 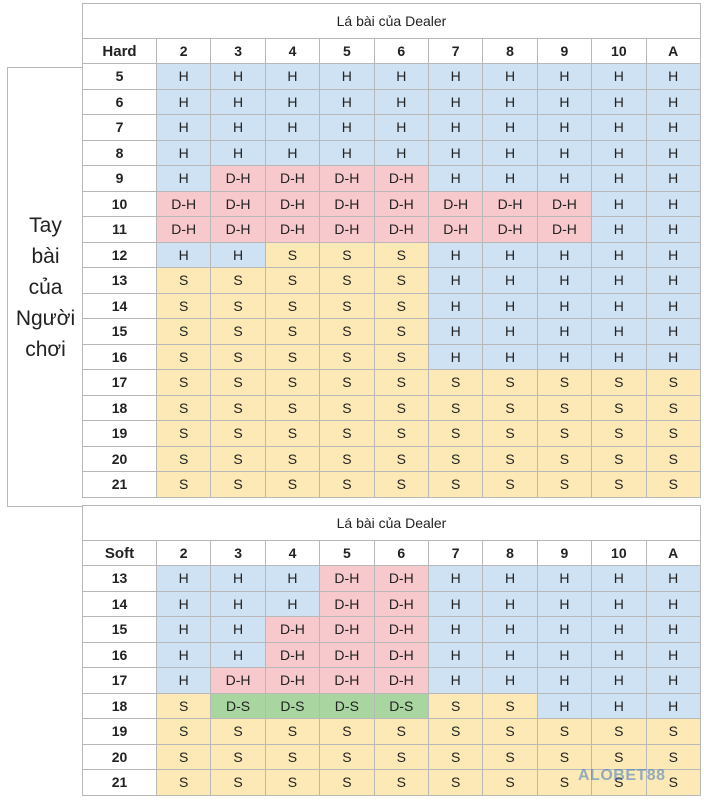 What do you see at coordinates (119, 152) in the screenshot?
I see `player-total: 8` at bounding box center [119, 152].